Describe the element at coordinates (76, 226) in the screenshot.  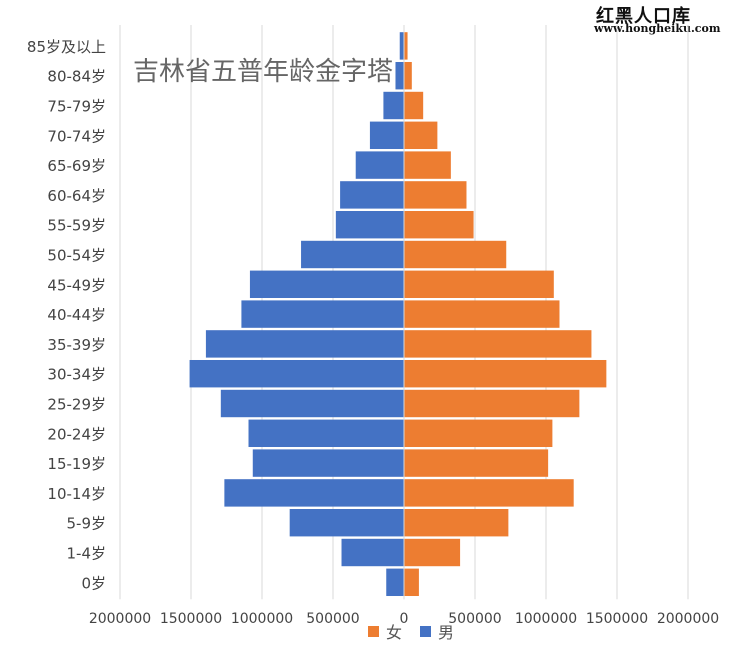
I see `category-label: 55-59岁` at that location.